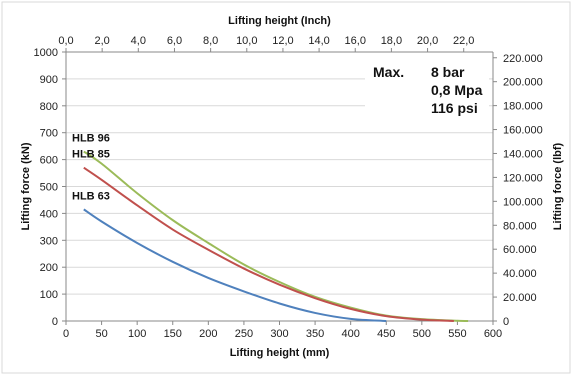 The width and height of the screenshot is (572, 380). What do you see at coordinates (49, 107) in the screenshot?
I see `y-tick-label: 800` at bounding box center [49, 107].